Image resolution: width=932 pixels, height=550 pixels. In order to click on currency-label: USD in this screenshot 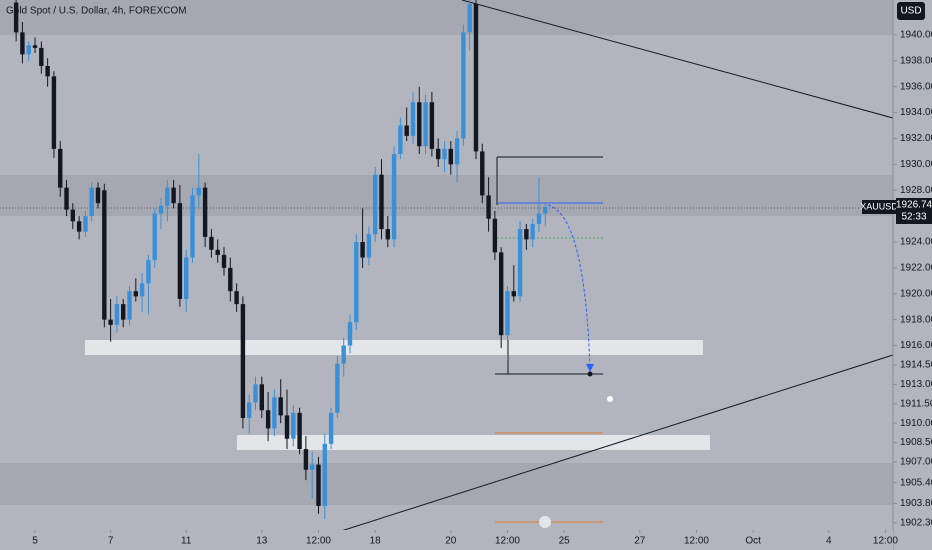, I will do `click(910, 11)`.